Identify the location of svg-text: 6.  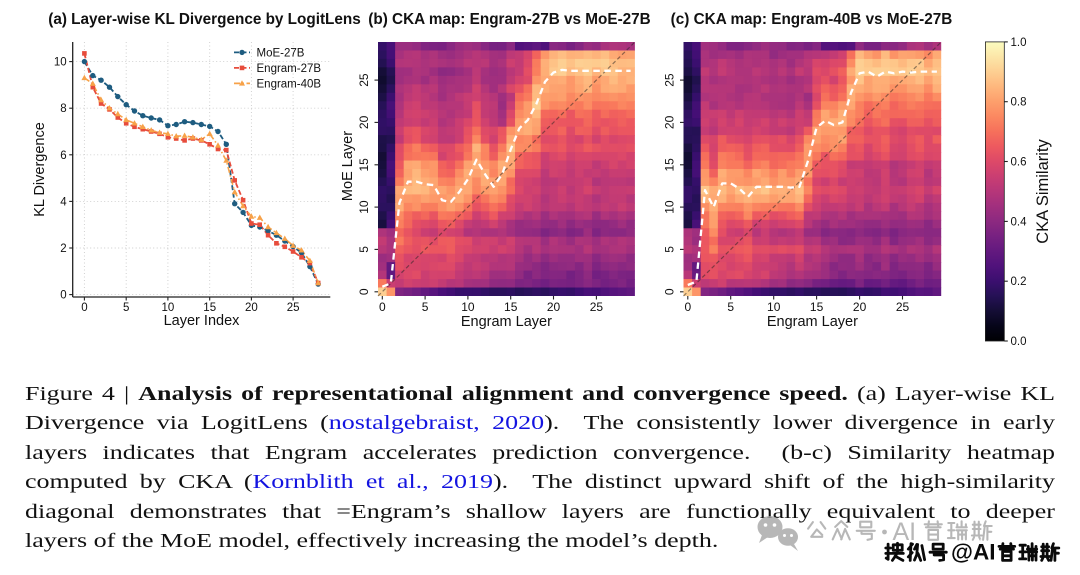
(63, 156).